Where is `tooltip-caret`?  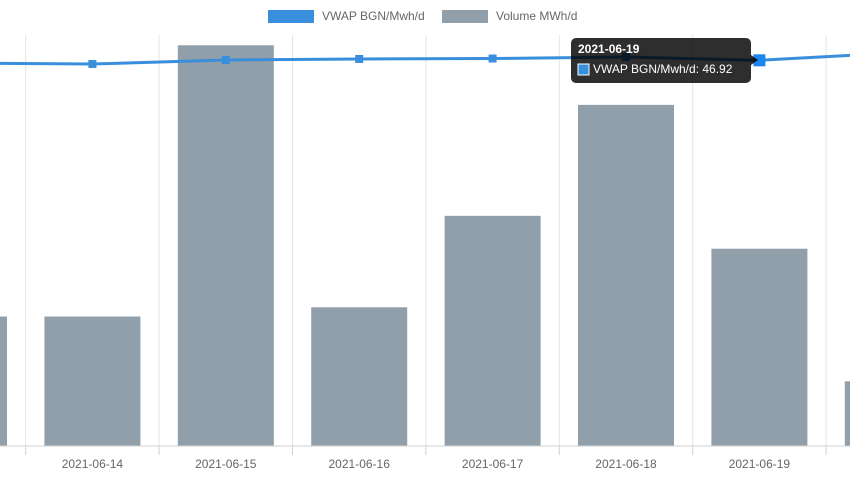
tooltip-caret is located at coordinates (754, 60).